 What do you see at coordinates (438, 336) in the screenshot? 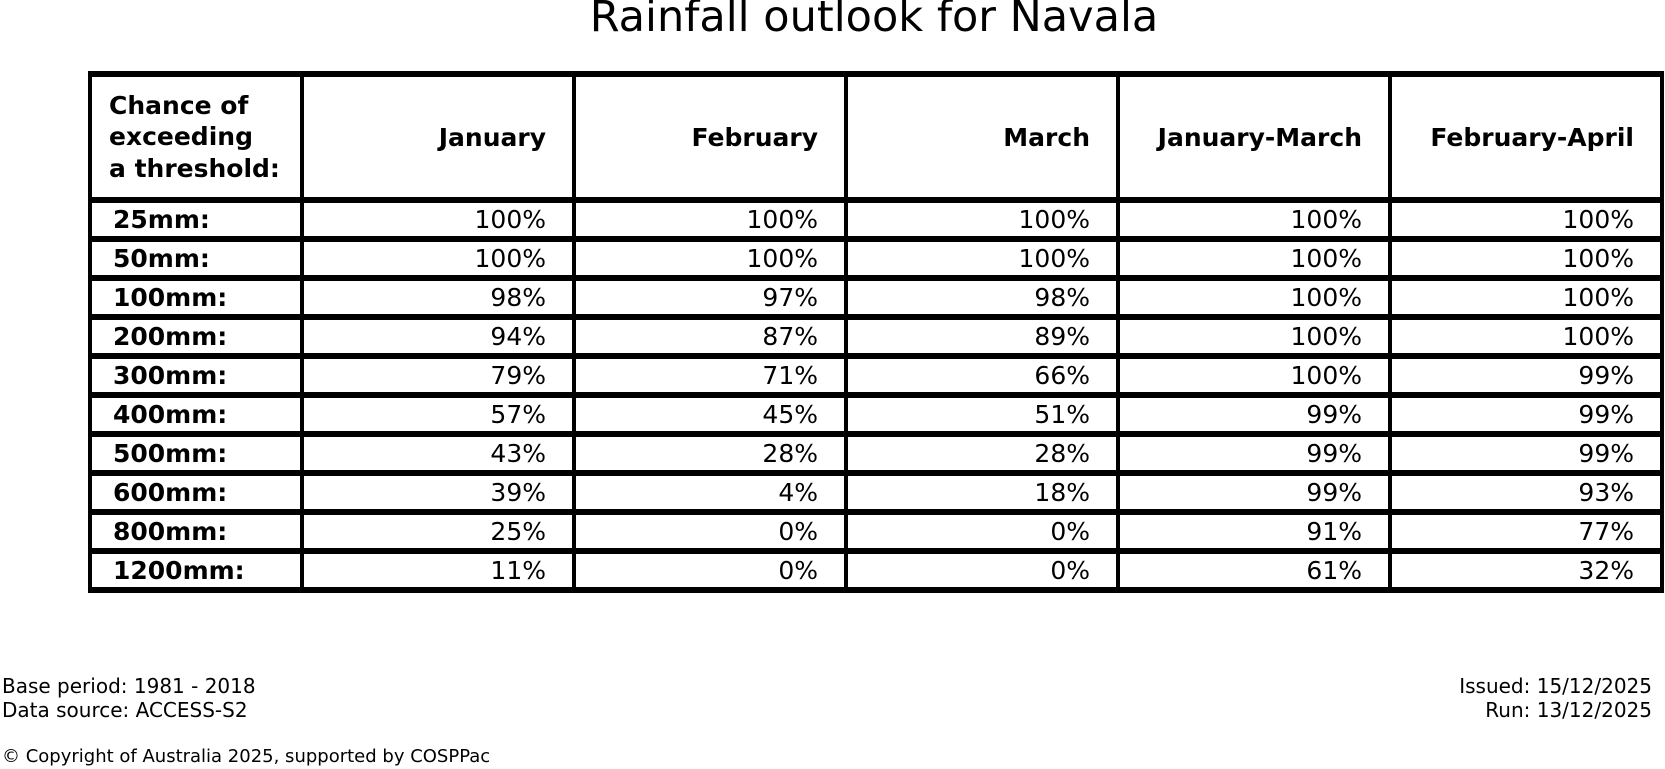
I see `probability-value: 94%` at bounding box center [438, 336].